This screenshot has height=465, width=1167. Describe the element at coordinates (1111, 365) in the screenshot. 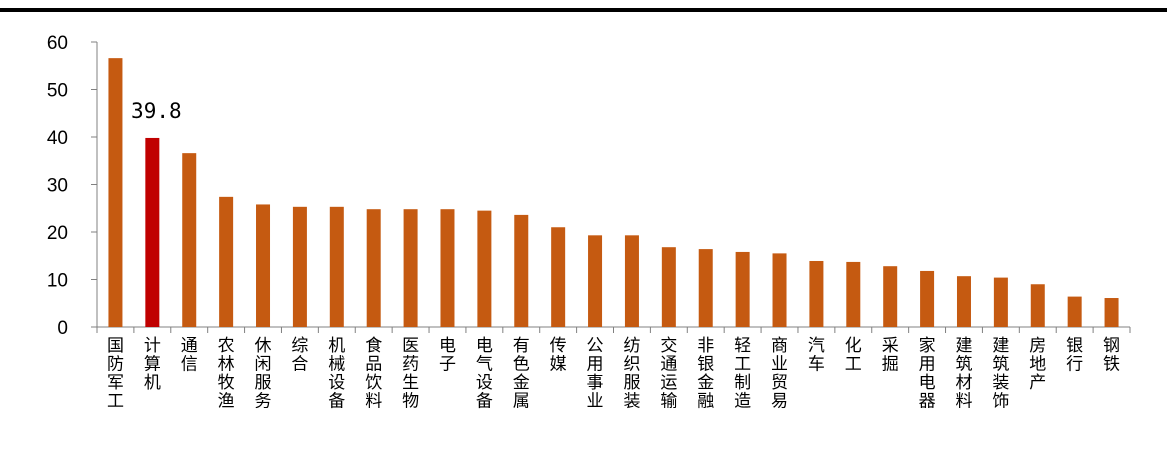

I see `x-category-char: 铁` at that location.